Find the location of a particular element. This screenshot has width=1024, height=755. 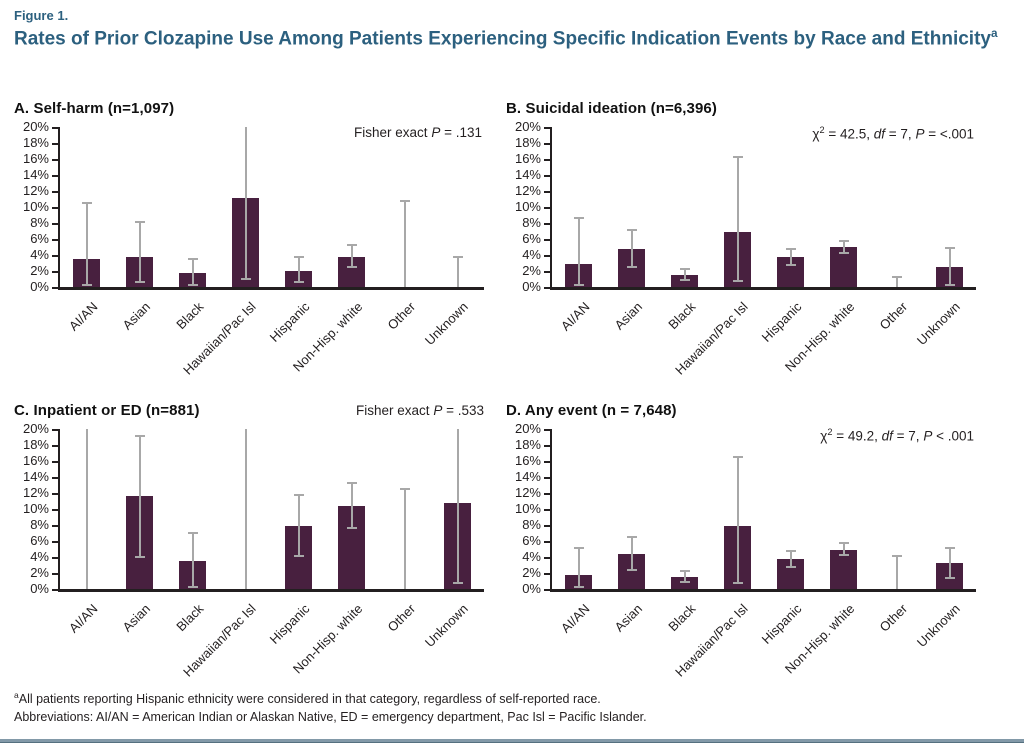

stat-annotation-part: < .001 is located at coordinates (953, 436).